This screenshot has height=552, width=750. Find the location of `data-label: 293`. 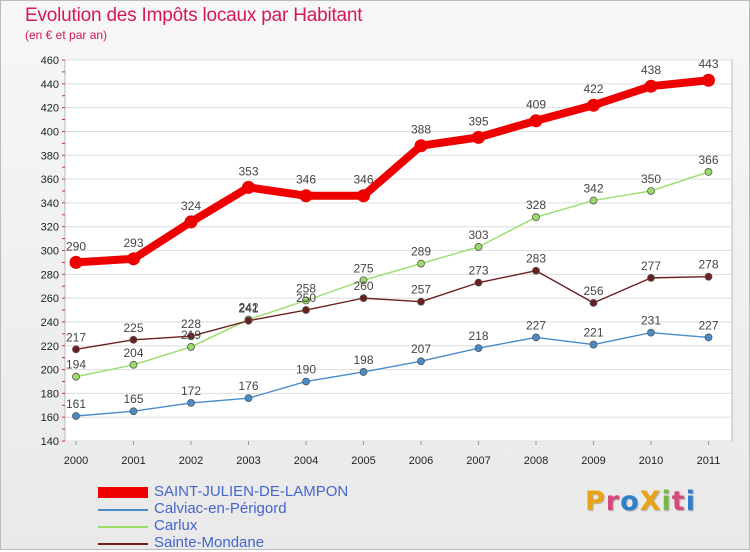

data-label: 293 is located at coordinates (133, 243).